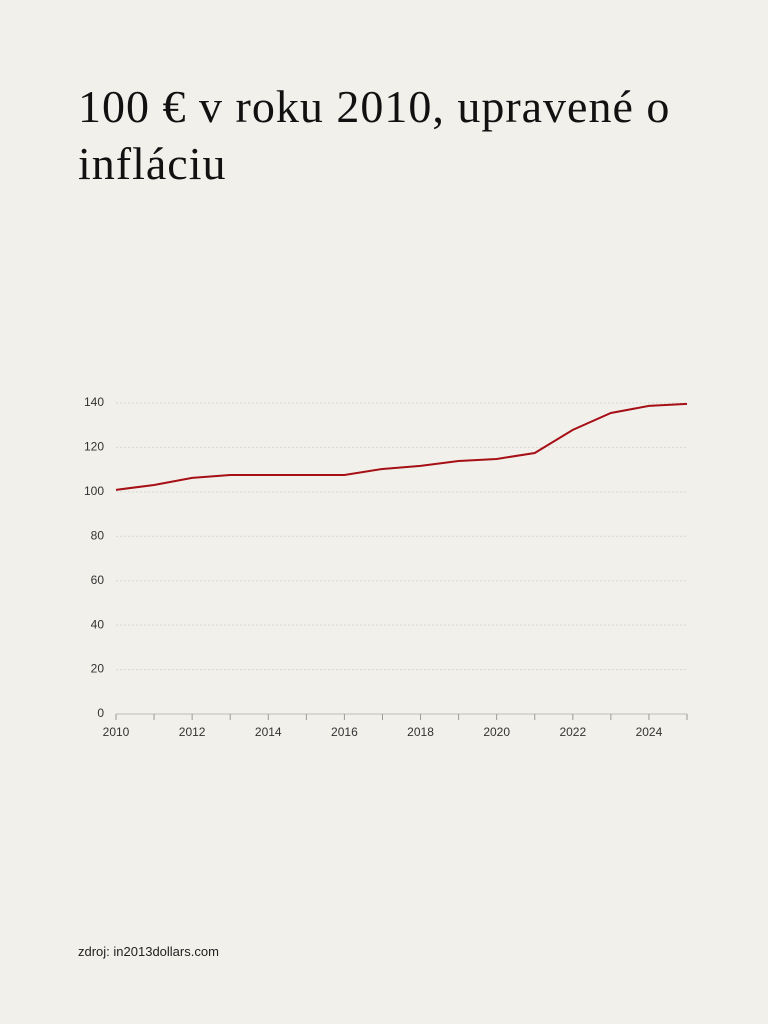 The image size is (768, 1024). What do you see at coordinates (401, 446) in the screenshot?
I see `data-line` at bounding box center [401, 446].